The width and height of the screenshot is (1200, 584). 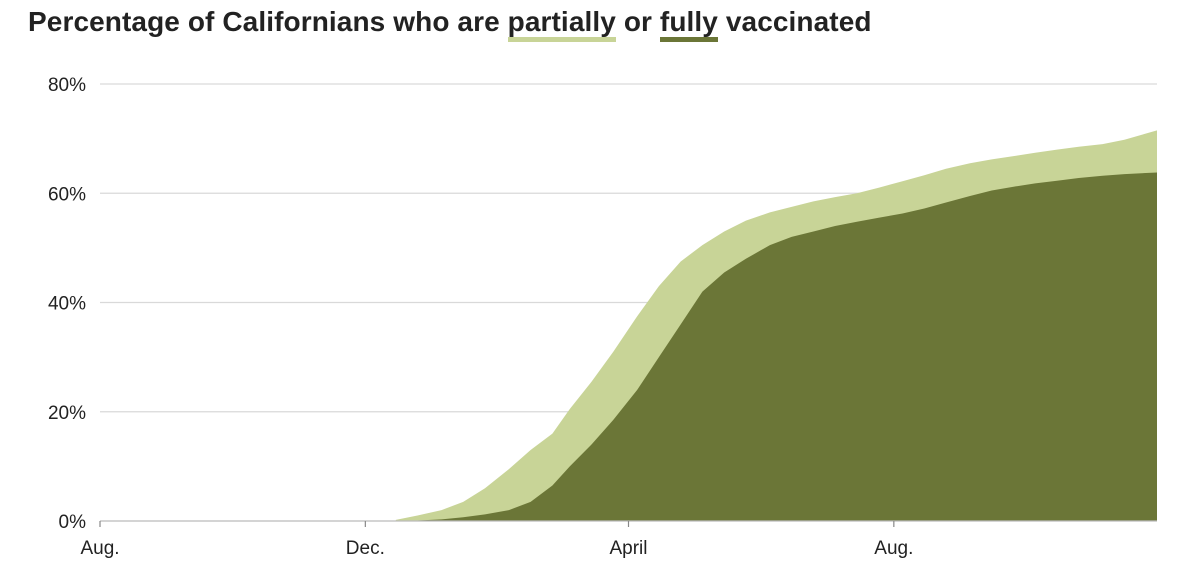 What do you see at coordinates (67, 413) in the screenshot?
I see `y-tick-label: 20%` at bounding box center [67, 413].